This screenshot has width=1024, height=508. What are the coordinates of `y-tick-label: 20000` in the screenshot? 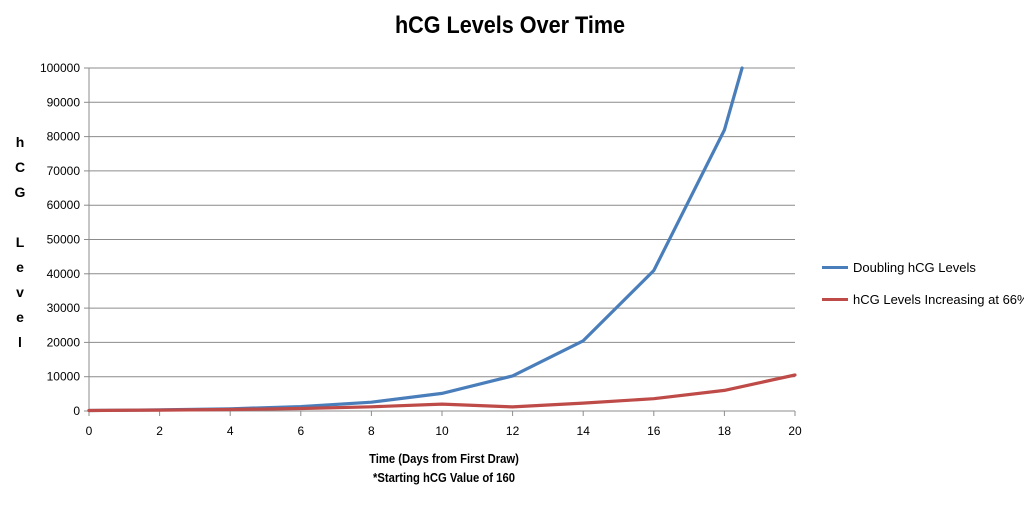 It's located at (64, 342).